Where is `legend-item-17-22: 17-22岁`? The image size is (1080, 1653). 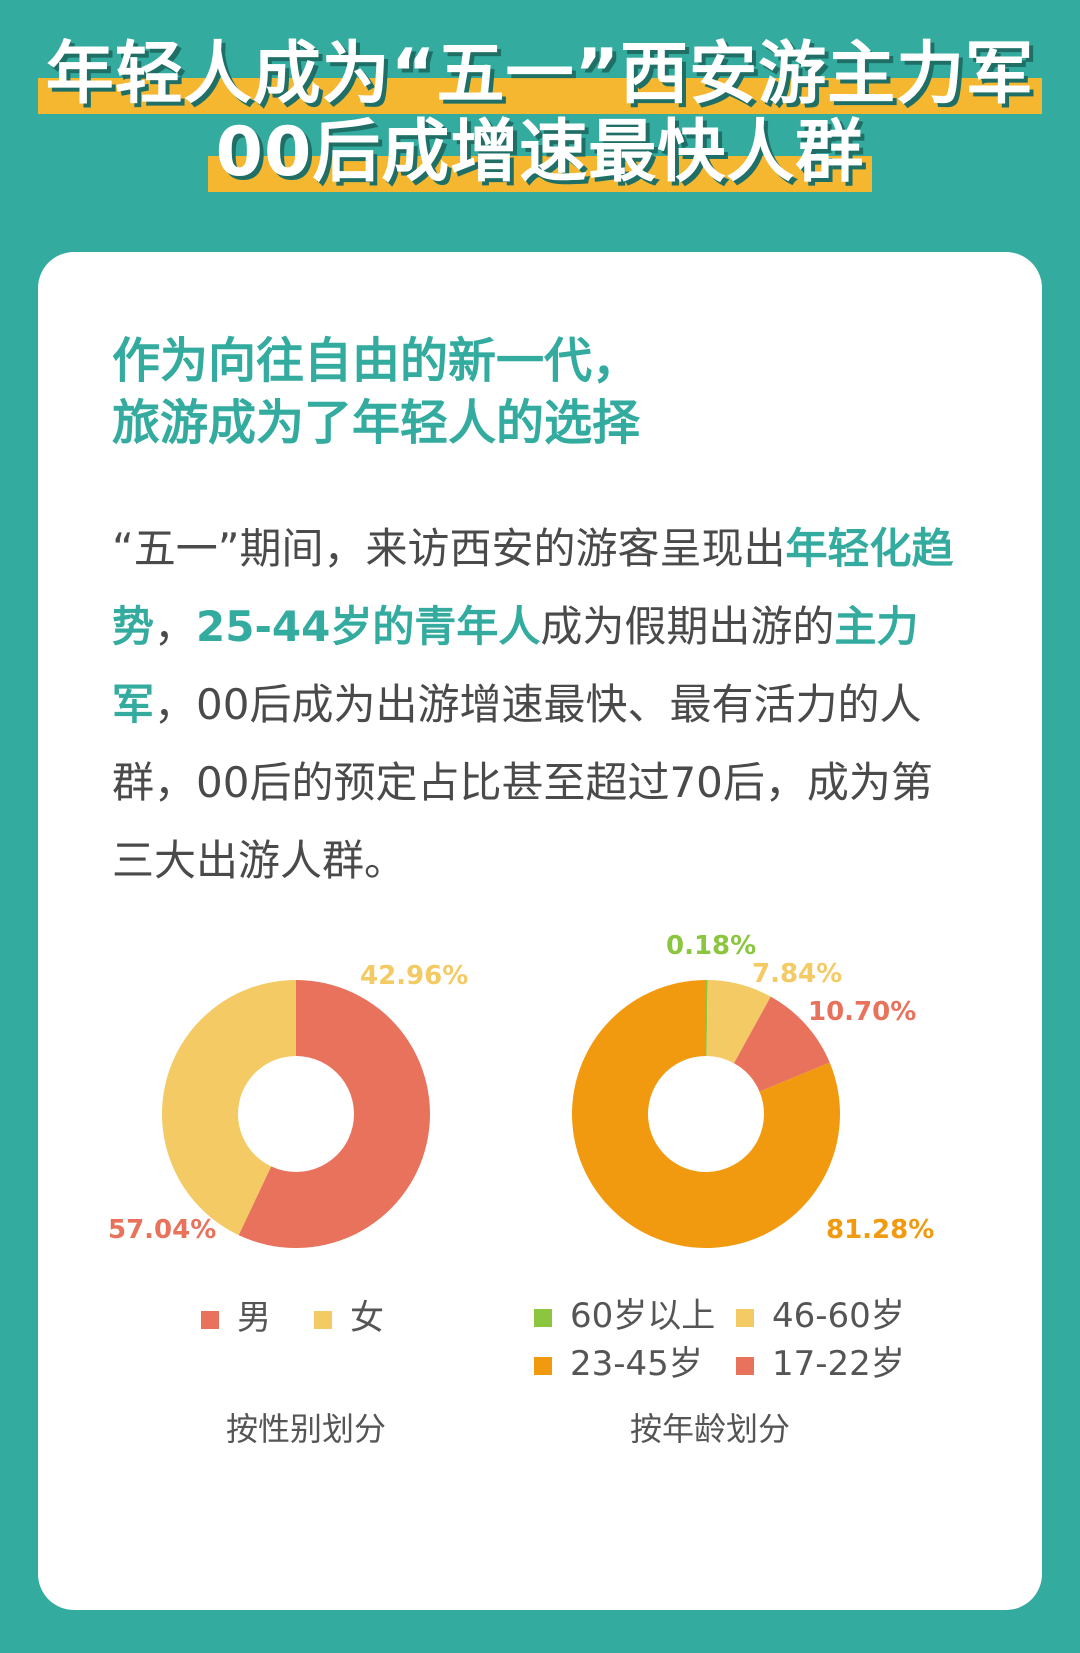 legend-item-17-22: 17-22岁 is located at coordinates (820, 1360).